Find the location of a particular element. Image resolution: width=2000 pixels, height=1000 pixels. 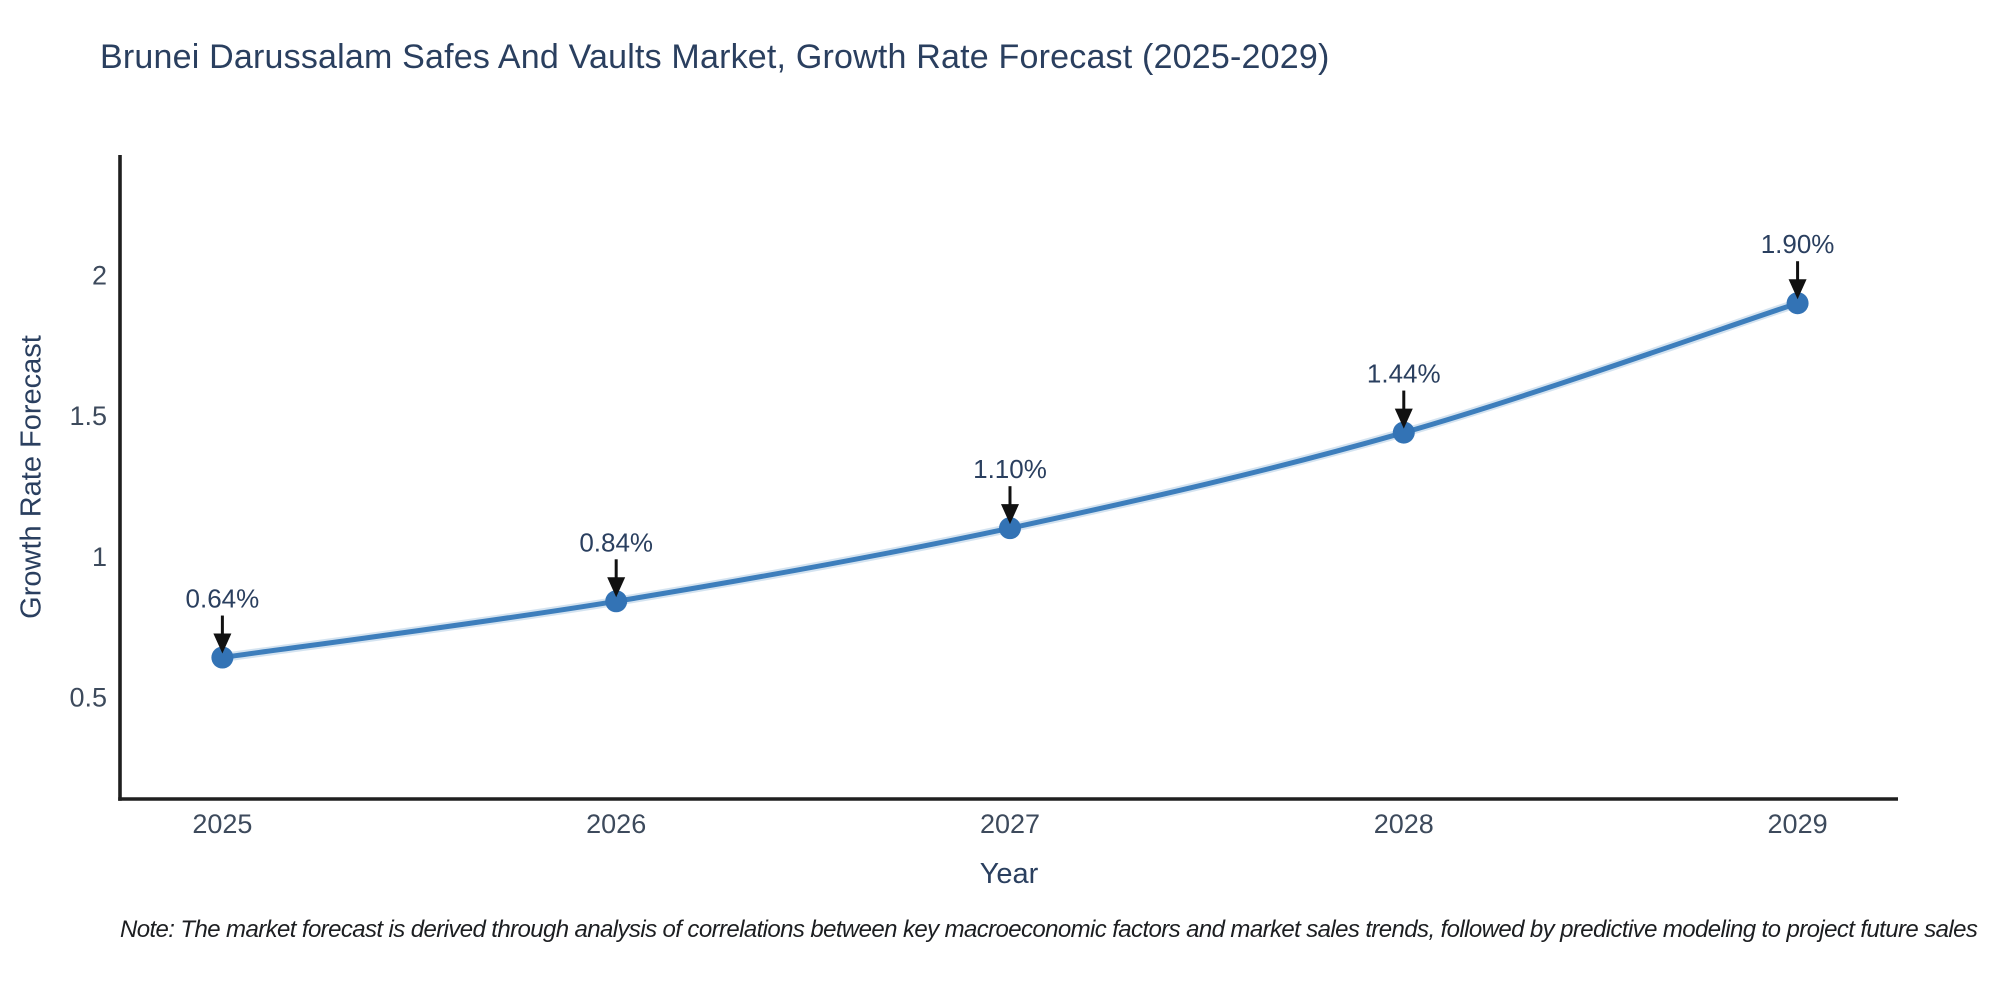

annotation-label: 1.10% is located at coordinates (1010, 469).